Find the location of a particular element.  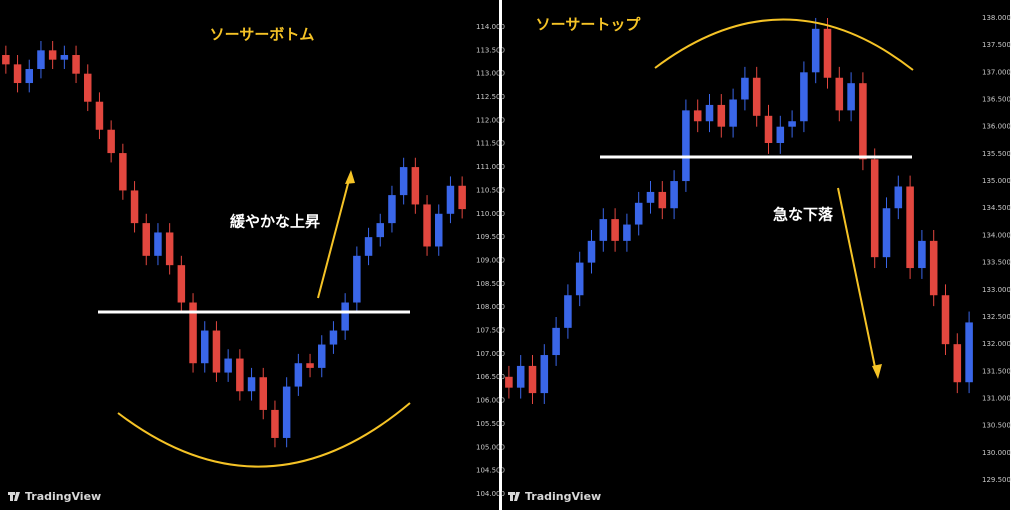

y-tick-label: 105.500 is located at coordinates (490, 424).